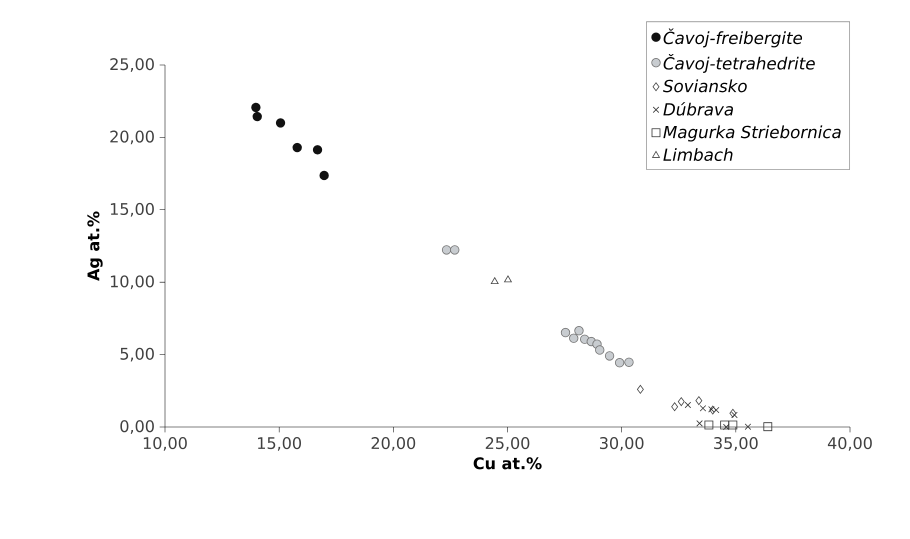 This screenshot has width=910, height=539. I want to click on legend-label: Čavoj-tetrahedrite, so click(739, 63).